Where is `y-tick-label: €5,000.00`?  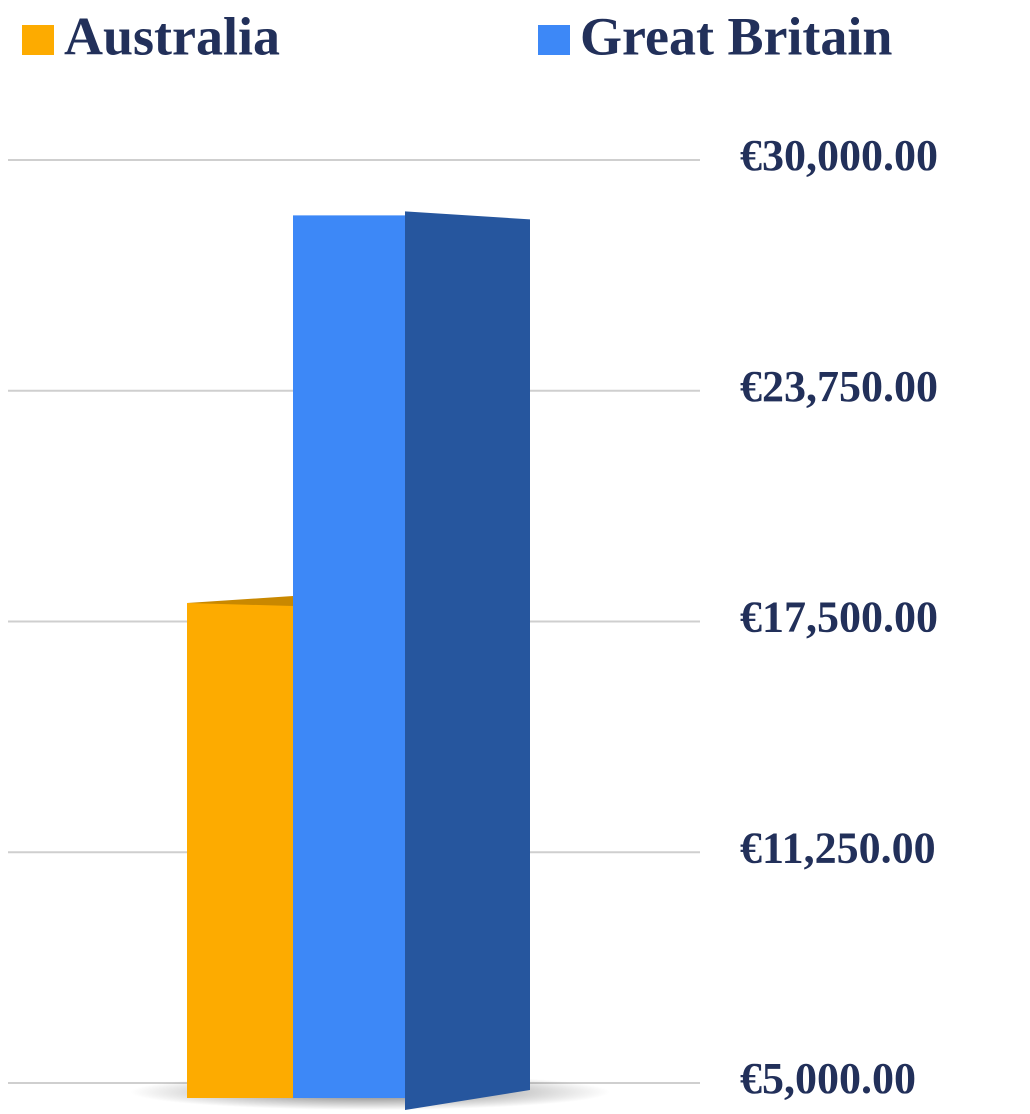 y-tick-label: €5,000.00 is located at coordinates (828, 1078).